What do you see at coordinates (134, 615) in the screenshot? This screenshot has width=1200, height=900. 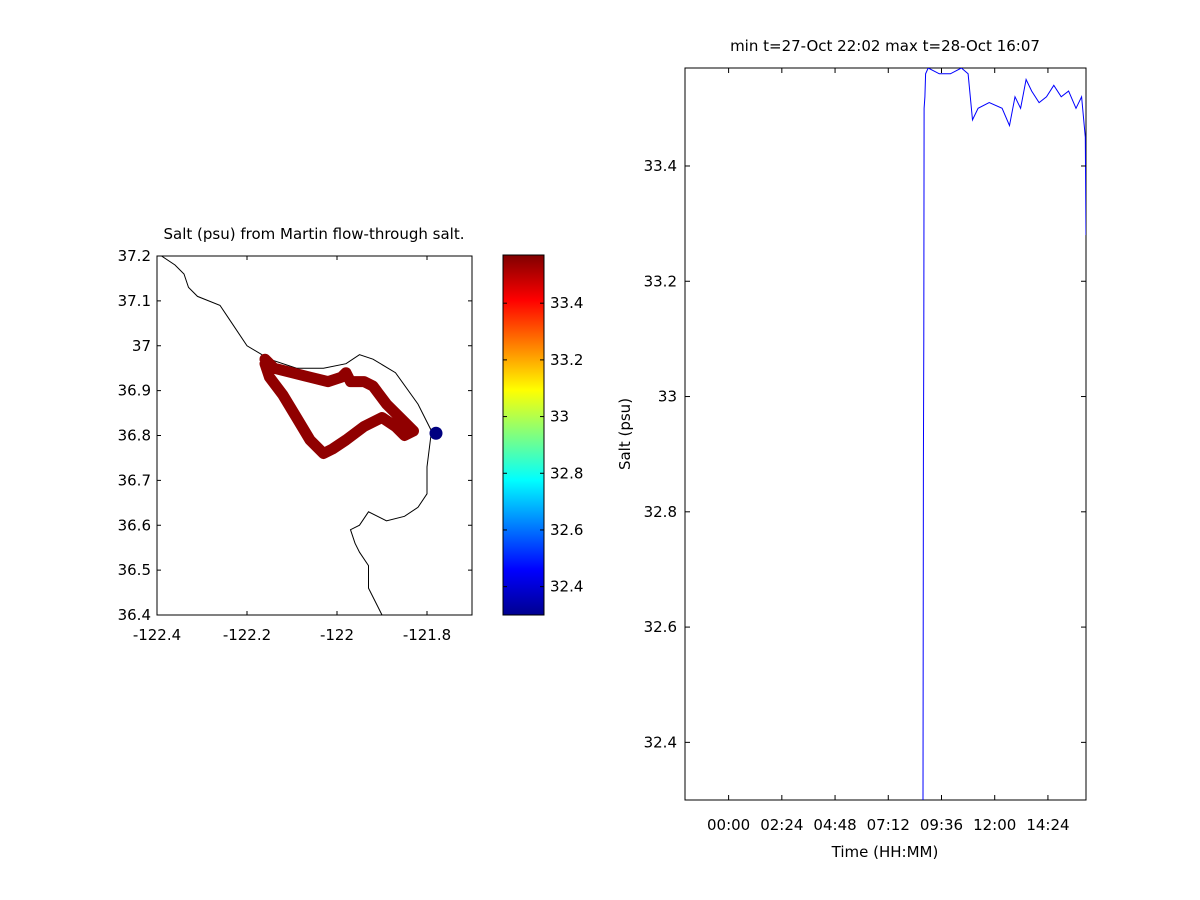 I see `map-y-tick-label: 36.4` at bounding box center [134, 615].